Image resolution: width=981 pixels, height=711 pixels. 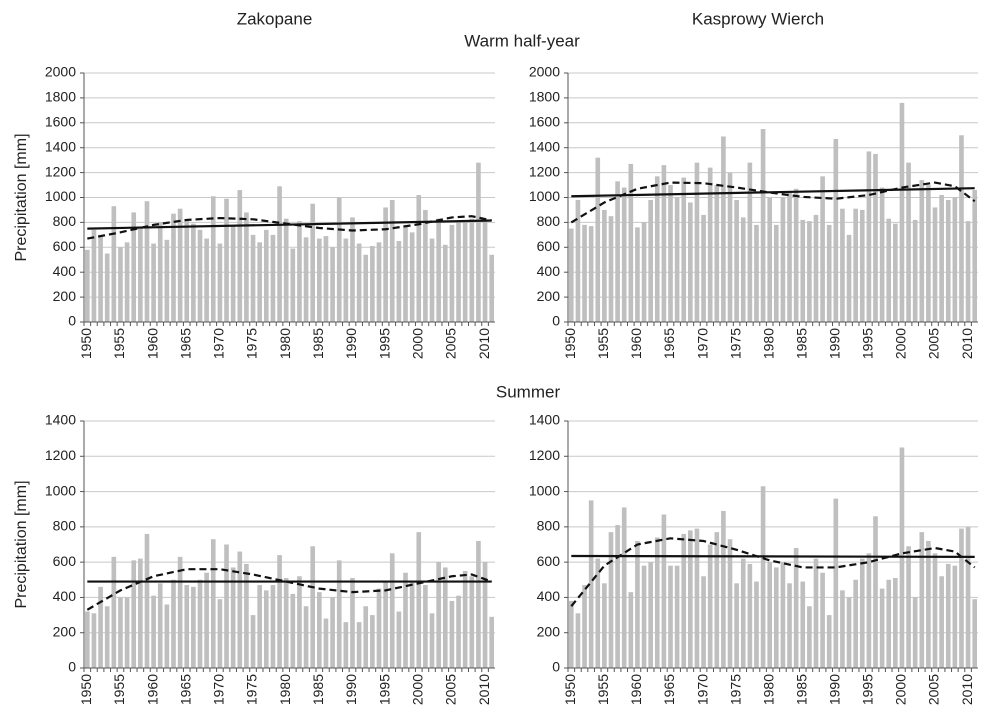 What do you see at coordinates (603, 343) in the screenshot?
I see `x-tick-label: 1955` at bounding box center [603, 343].